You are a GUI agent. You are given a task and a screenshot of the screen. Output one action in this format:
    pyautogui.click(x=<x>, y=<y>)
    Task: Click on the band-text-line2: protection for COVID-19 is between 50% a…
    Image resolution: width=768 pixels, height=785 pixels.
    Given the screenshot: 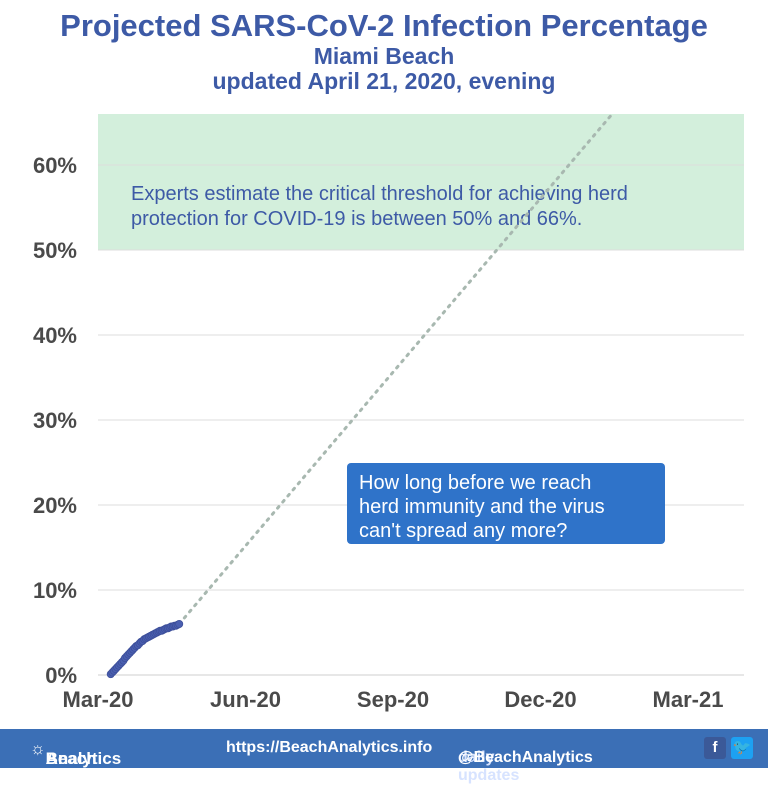 What is the action you would take?
    pyautogui.click(x=356, y=219)
    